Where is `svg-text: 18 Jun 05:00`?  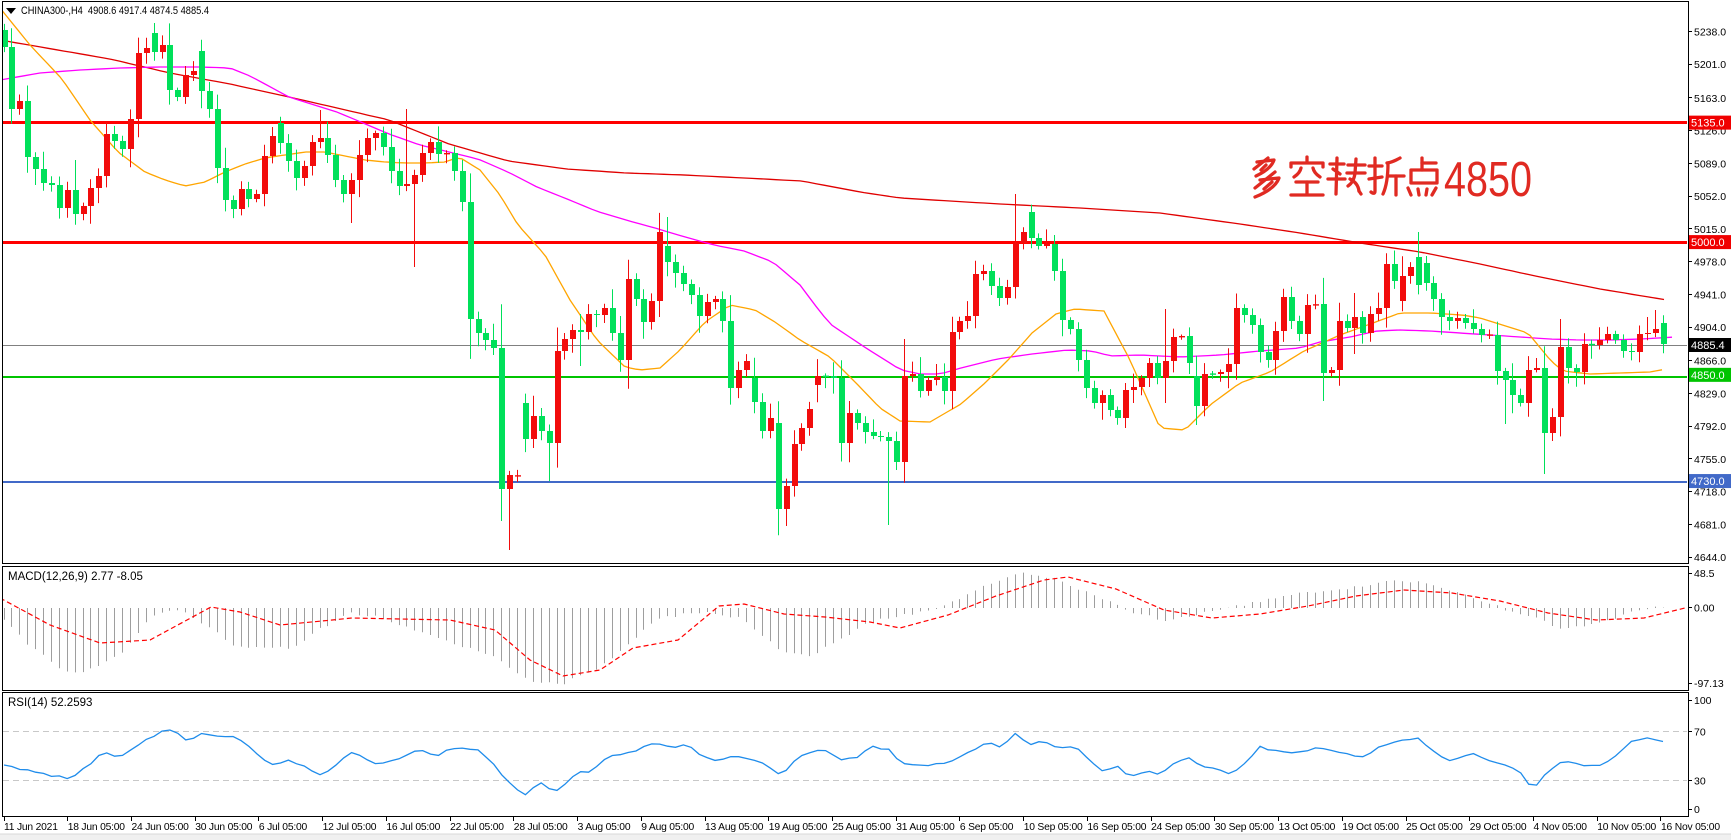
svg-text: 18 Jun 05:00 is located at coordinates (97, 827).